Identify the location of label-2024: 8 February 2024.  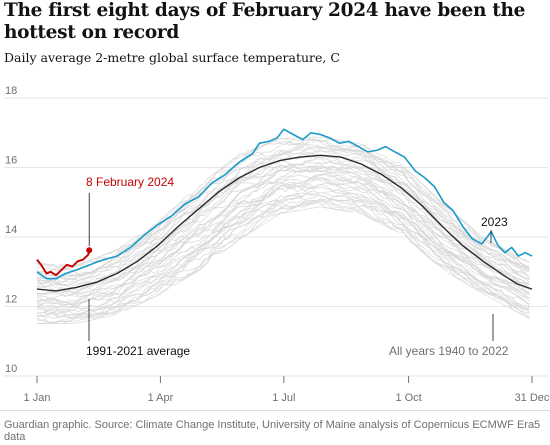
(130, 182).